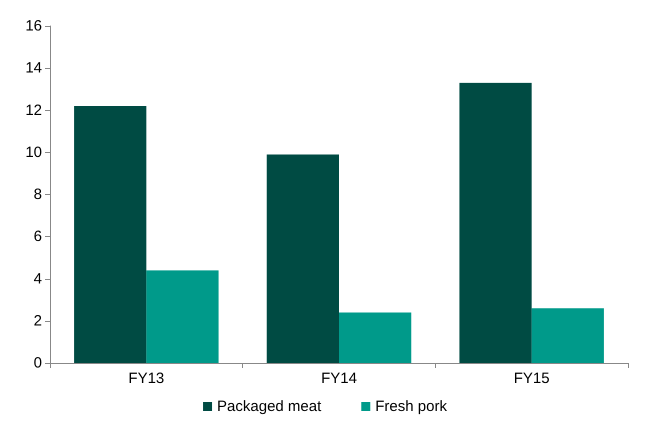  I want to click on legend-label: Fresh pork, so click(411, 406).